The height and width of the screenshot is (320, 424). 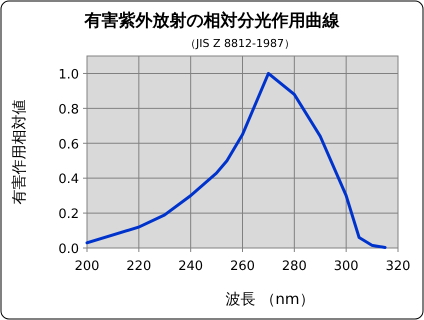 I want to click on y-axis-title: 有害作用相対値, so click(x=19, y=152).